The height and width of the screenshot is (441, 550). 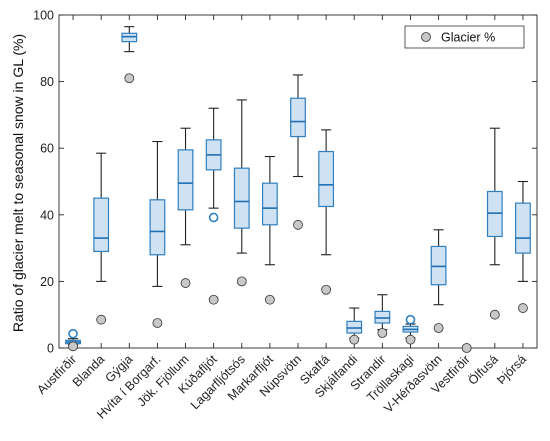 I want to click on x-tick-label: Þjórsá, so click(x=511, y=369).